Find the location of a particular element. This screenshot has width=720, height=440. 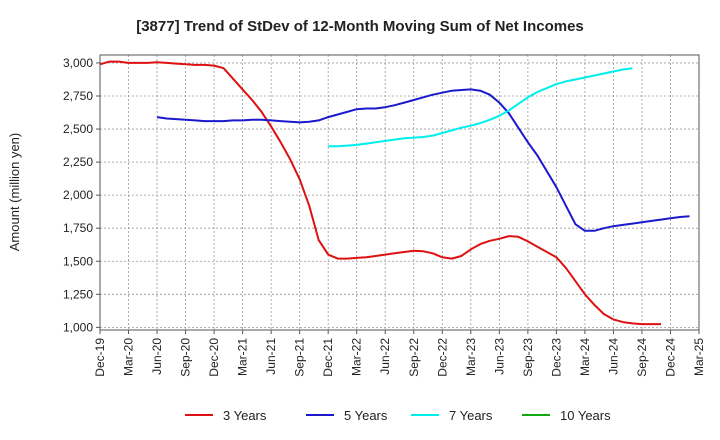

x-tick-label: Dec-23 is located at coordinates (556, 357).